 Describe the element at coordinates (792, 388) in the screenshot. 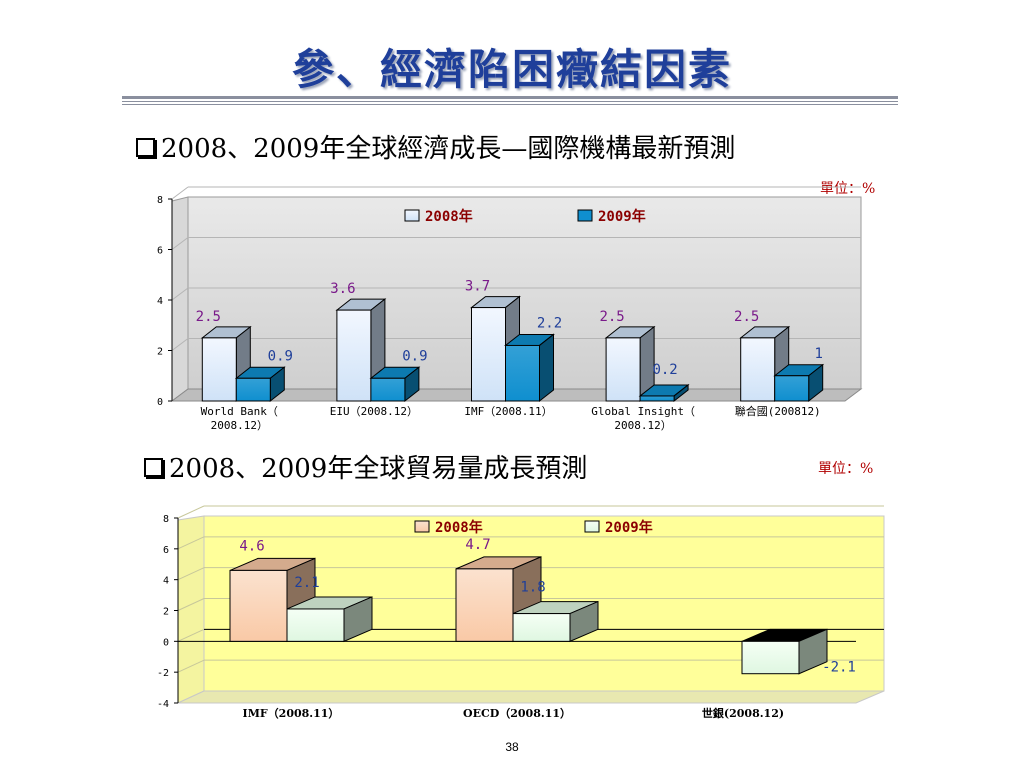

I see `bar-2009-4-front` at that location.